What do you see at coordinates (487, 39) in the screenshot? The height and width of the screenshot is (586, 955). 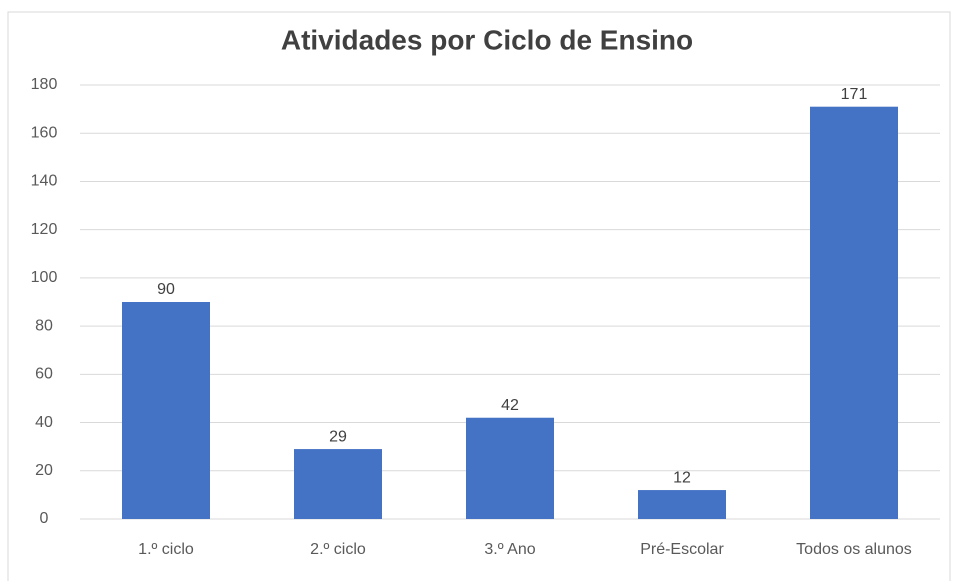 I see `chart-title: Atividades por Ciclo de Ensino` at bounding box center [487, 39].